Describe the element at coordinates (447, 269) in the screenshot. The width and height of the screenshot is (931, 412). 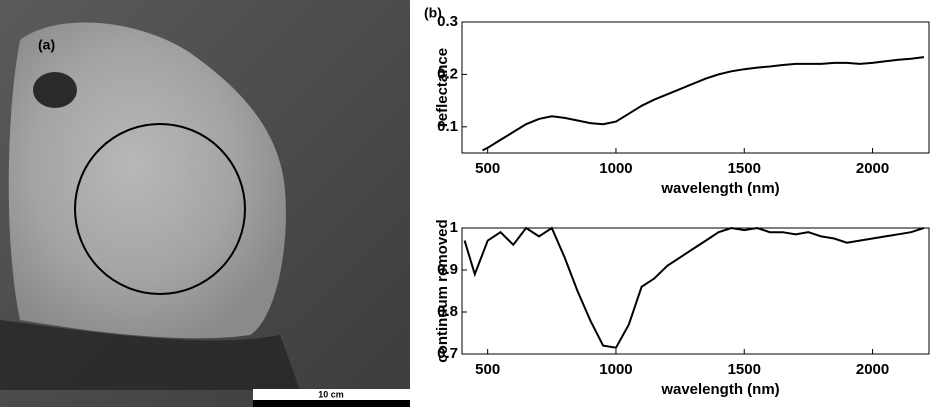
I see `y-tick-label: 0.9` at that location.